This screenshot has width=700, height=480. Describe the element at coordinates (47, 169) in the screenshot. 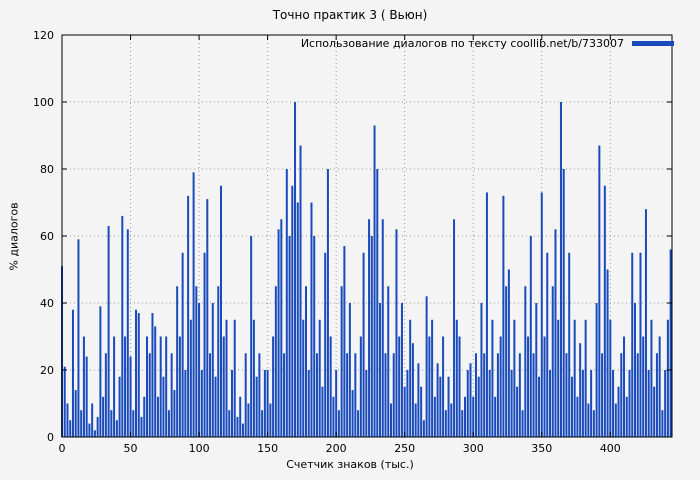

I see `svg-text: 80` at that location.